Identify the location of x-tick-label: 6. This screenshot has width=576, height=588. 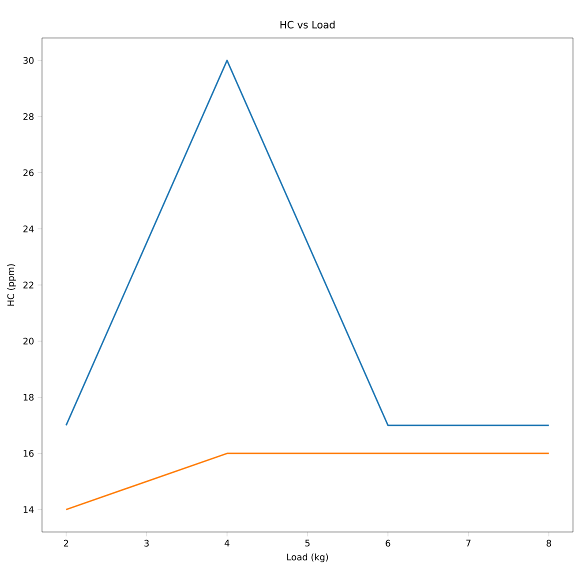
(388, 543).